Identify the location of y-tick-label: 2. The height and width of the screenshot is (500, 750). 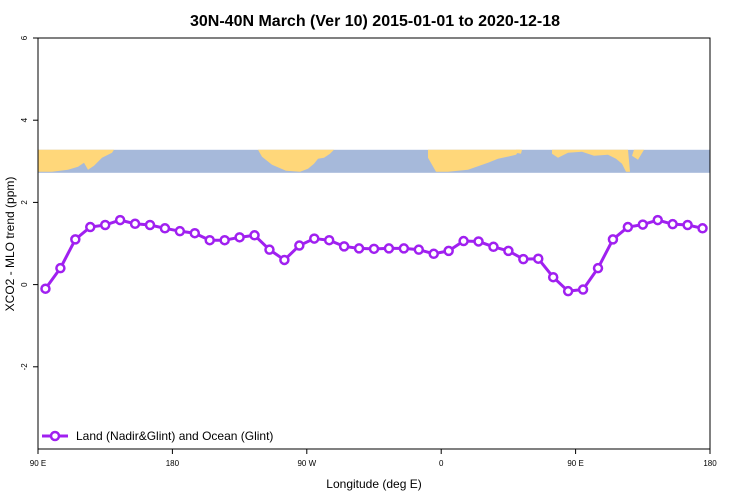
(24, 202).